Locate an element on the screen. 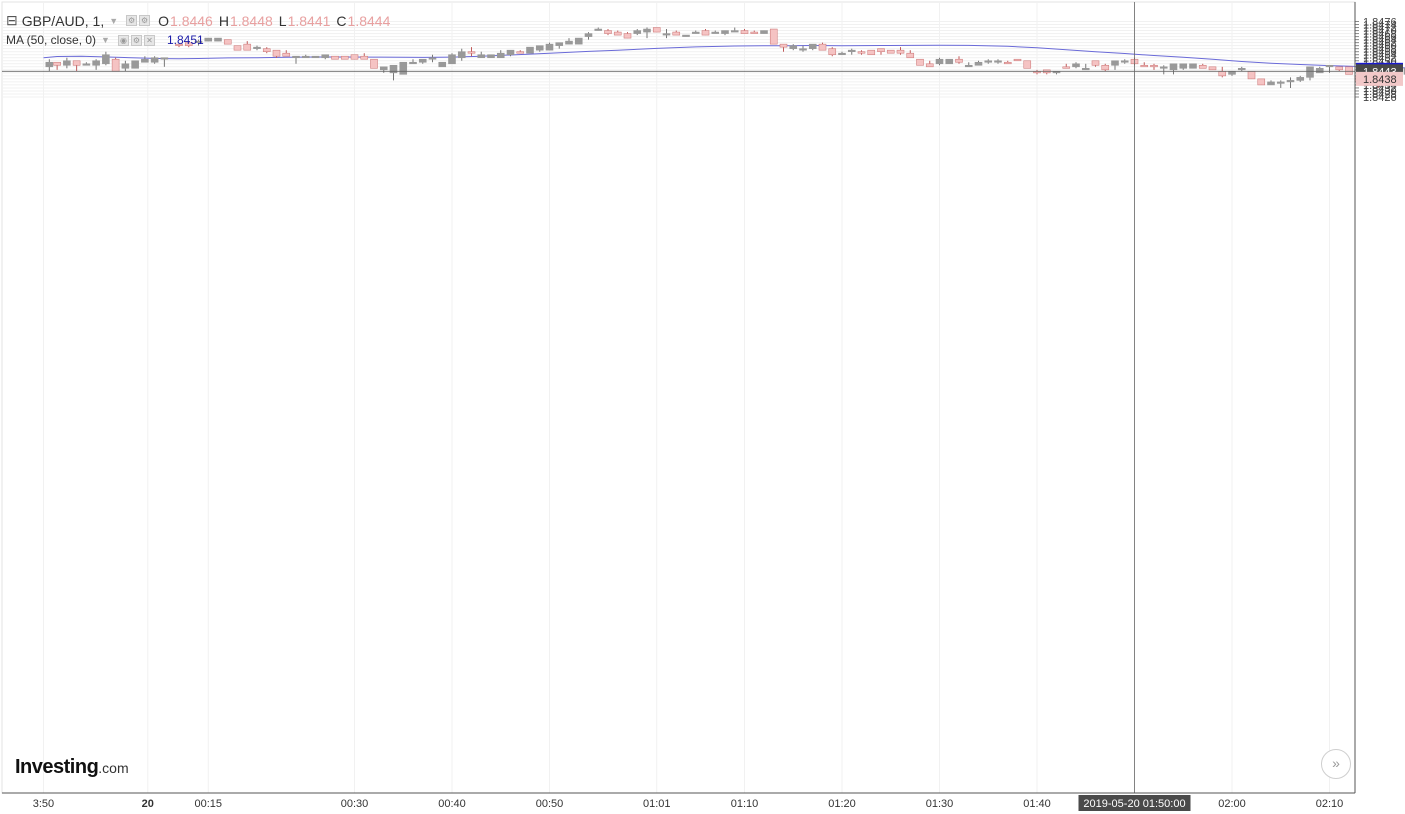 This screenshot has height=814, width=1405. y-tick-label: 1.8476 is located at coordinates (1380, 23).